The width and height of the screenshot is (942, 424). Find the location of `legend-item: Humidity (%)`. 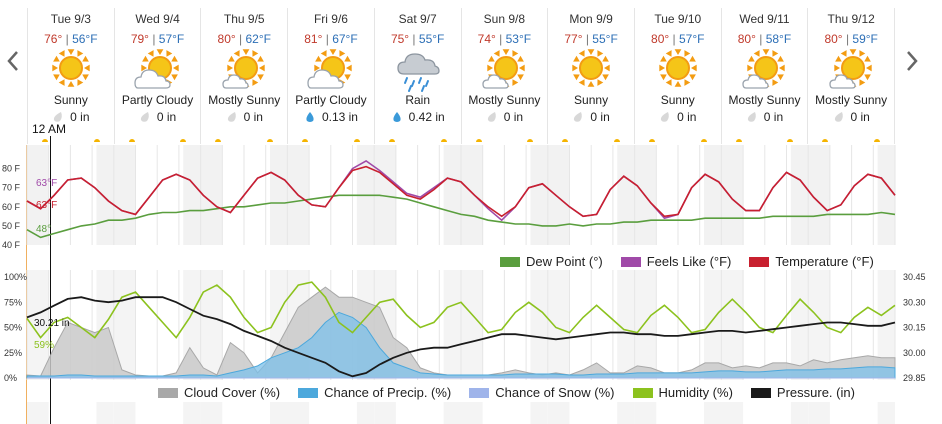

legend-item: Humidity (%) is located at coordinates (682, 392).